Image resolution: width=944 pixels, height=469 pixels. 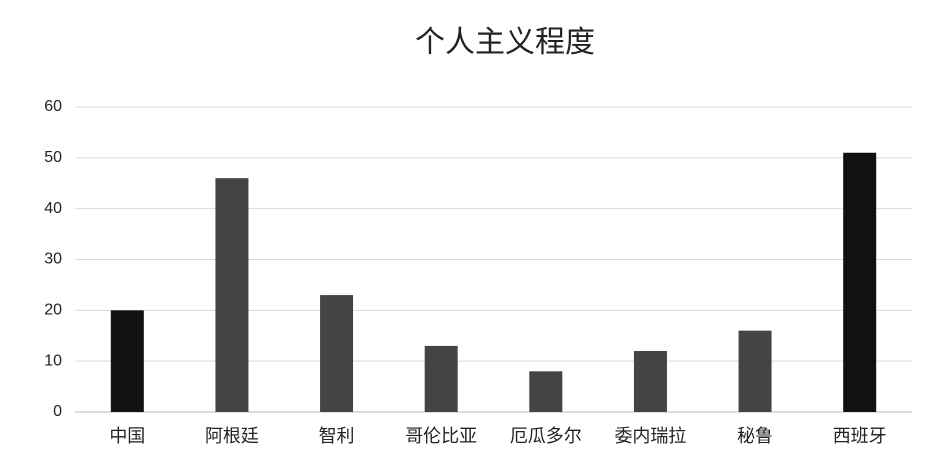 I want to click on y-tick-label: 60, so click(x=53, y=106).